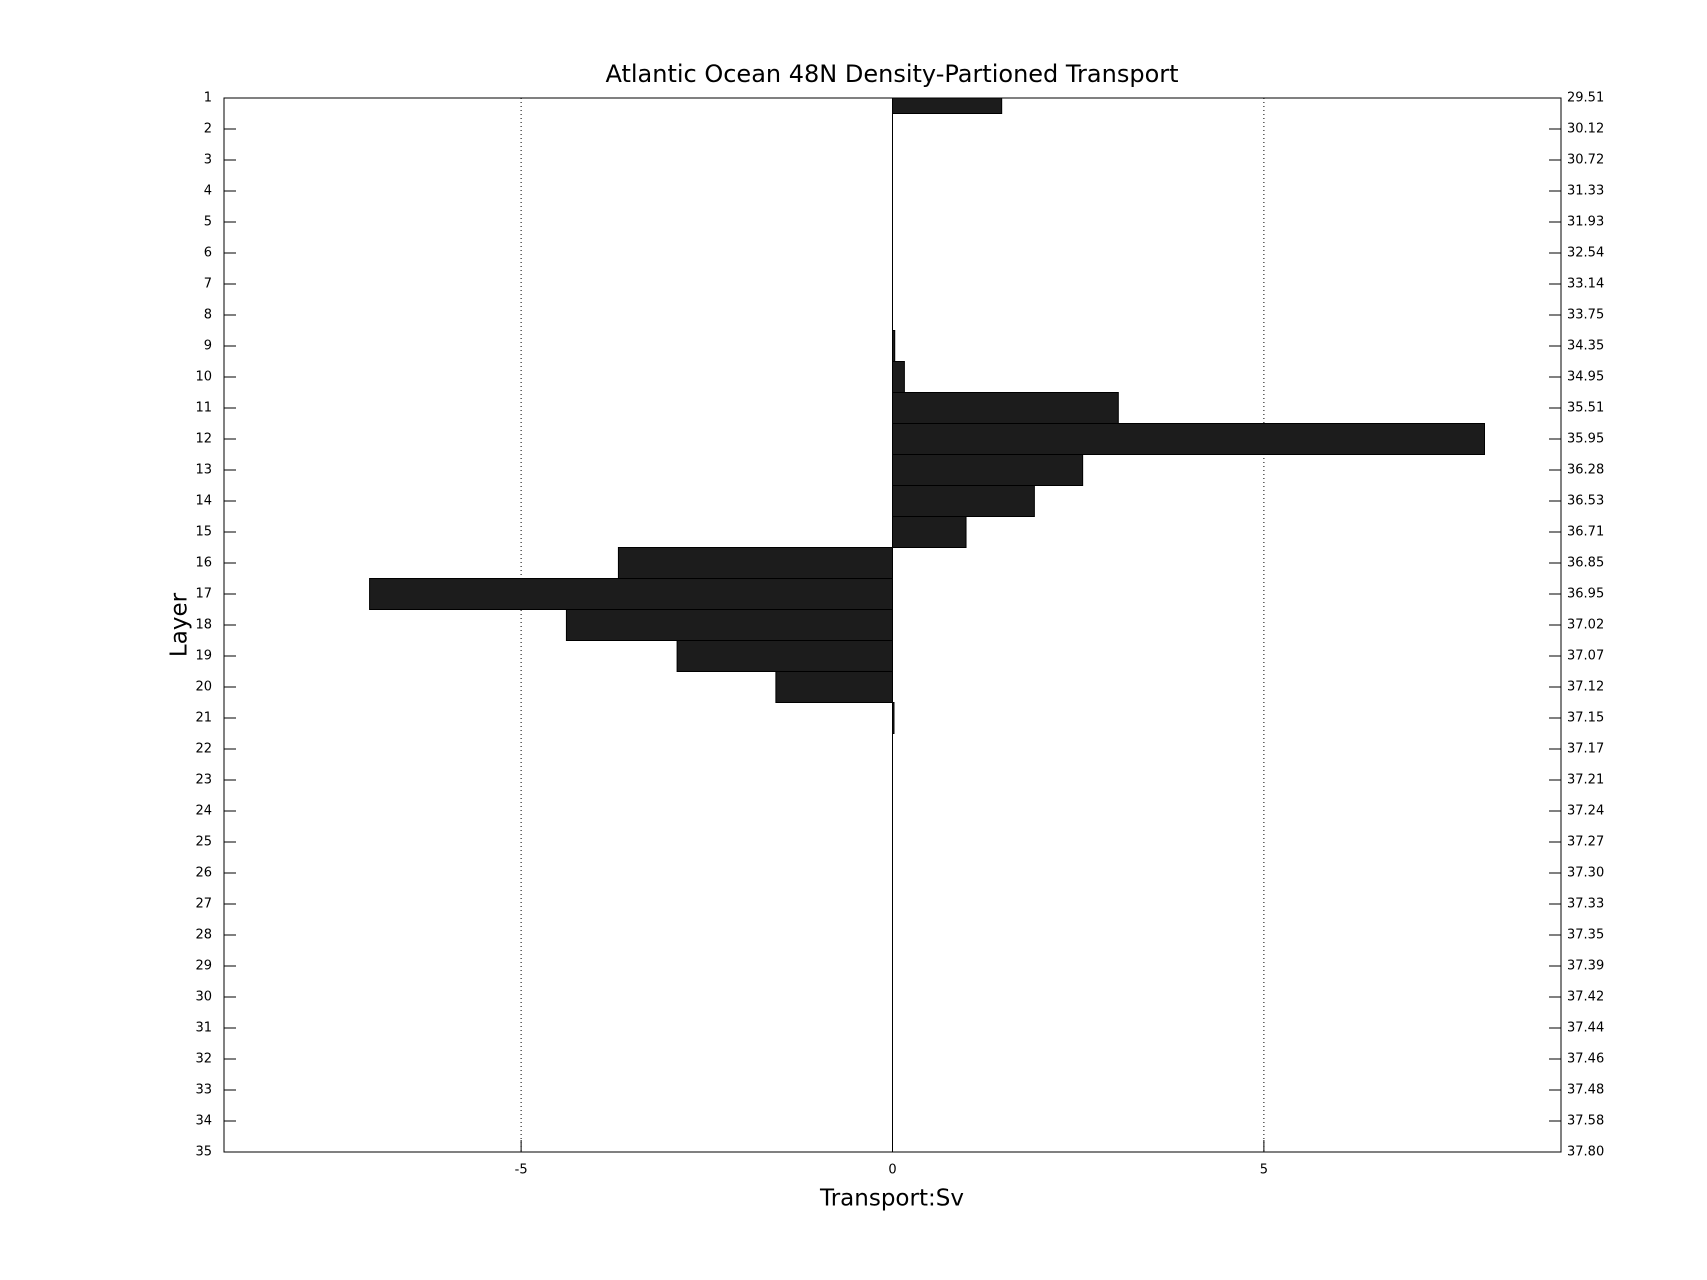  Describe the element at coordinates (203, 718) in the screenshot. I see `y-tick-label: 21` at that location.